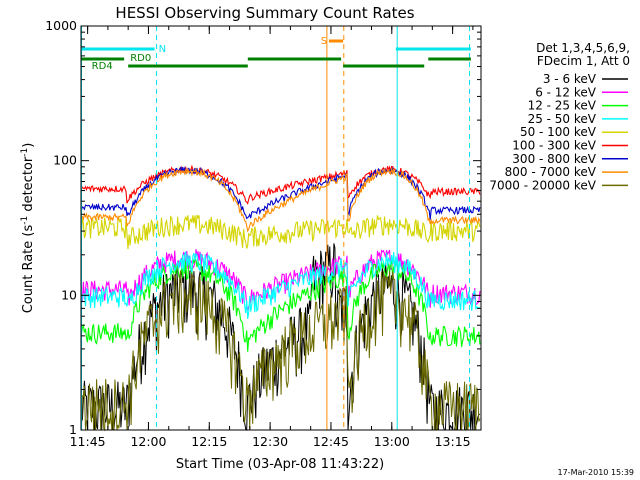 This screenshot has width=640, height=480. I want to click on flag-label-n: N, so click(162, 49).